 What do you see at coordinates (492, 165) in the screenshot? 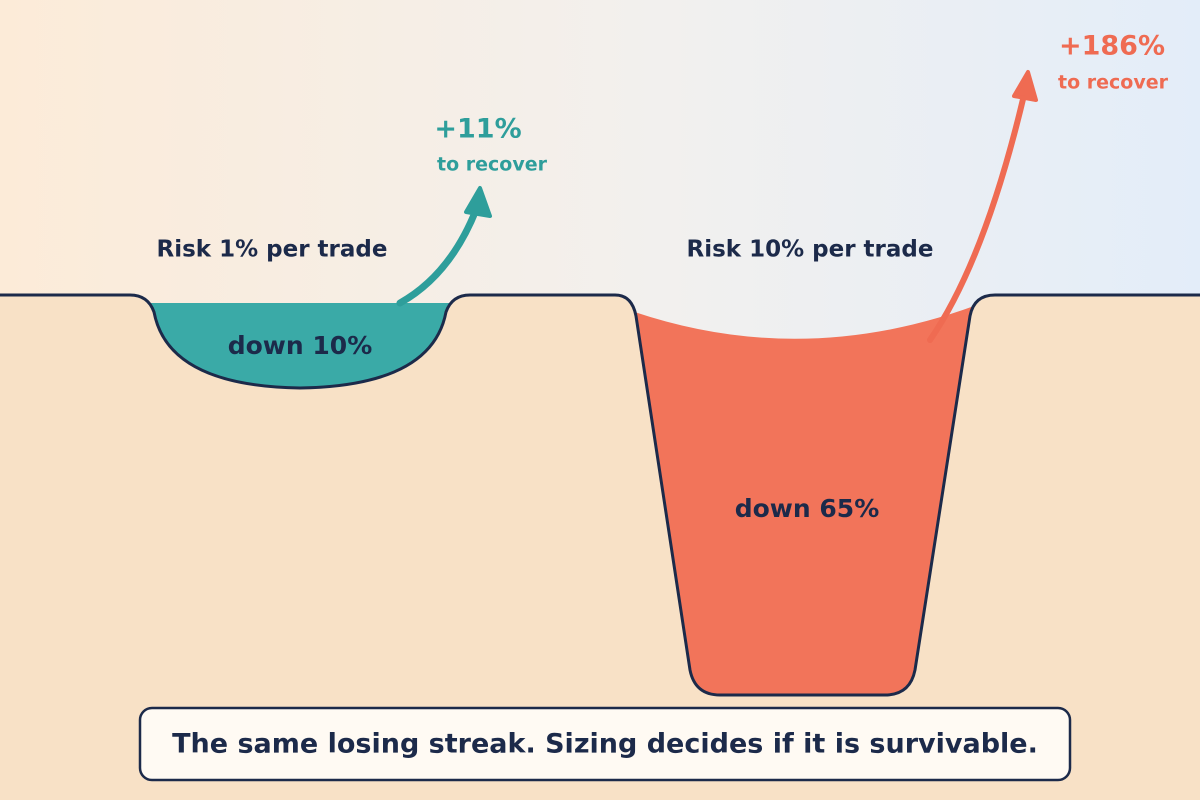
I see `left-recovery-note: to recover` at bounding box center [492, 165].